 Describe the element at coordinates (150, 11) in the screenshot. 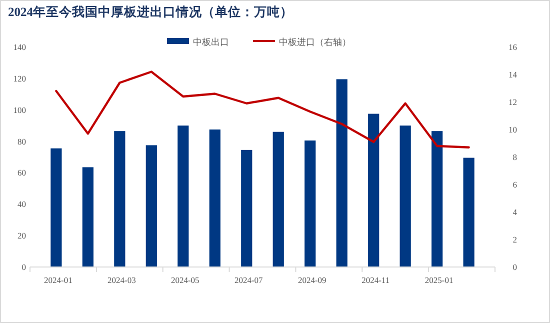

I see `chart-title: 2024年至今我国中厚板进出口情况（单位：万吨）` at that location.